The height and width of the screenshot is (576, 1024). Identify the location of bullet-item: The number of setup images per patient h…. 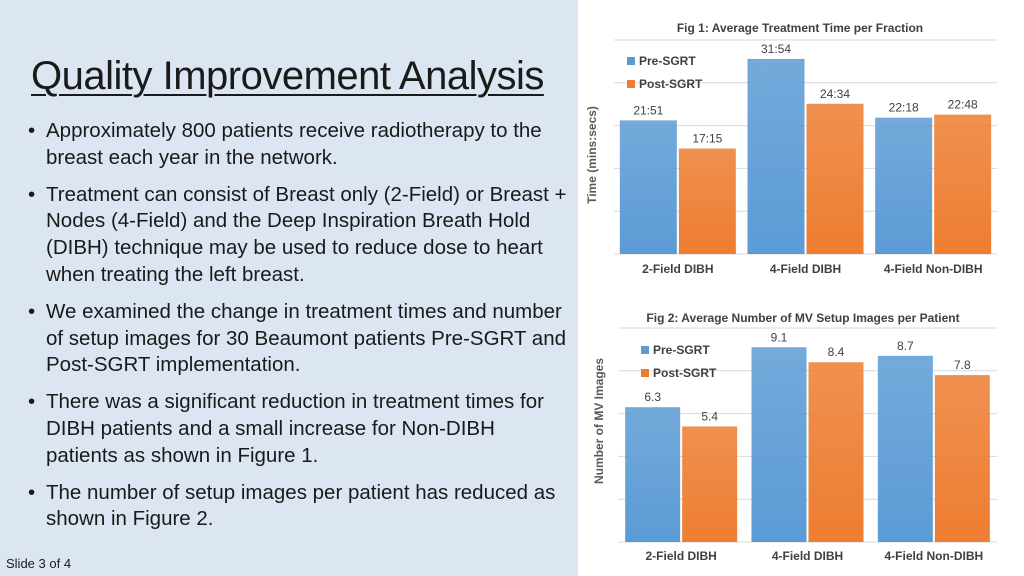
(298, 507).